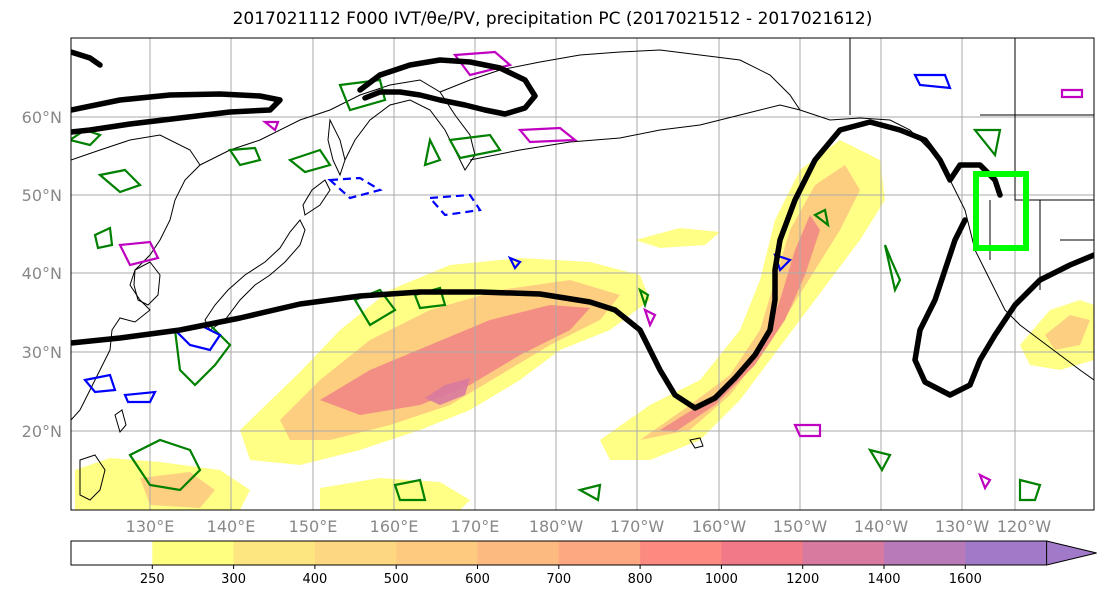 The image size is (1105, 603). Describe the element at coordinates (883, 579) in the screenshot. I see `colorbar-level-label: 1400` at that location.